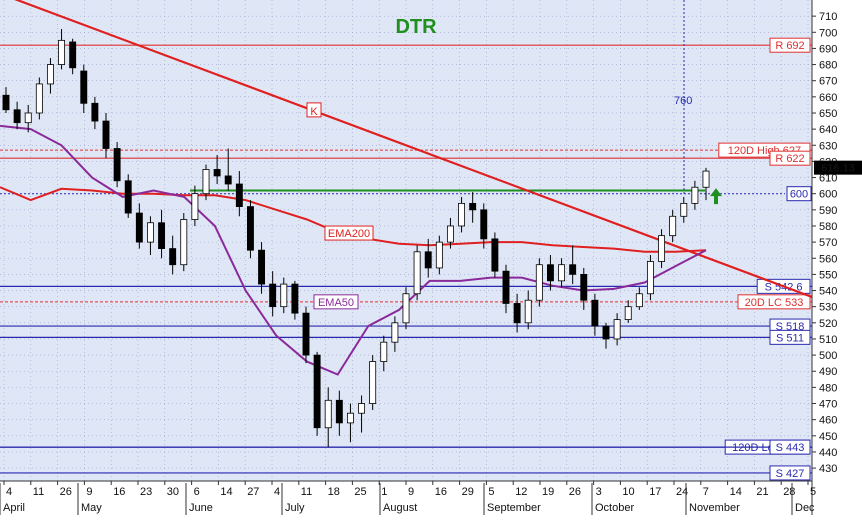 This screenshot has height=520, width=862. Describe the element at coordinates (828, 98) in the screenshot. I see `y-tick-label: 660` at that location.